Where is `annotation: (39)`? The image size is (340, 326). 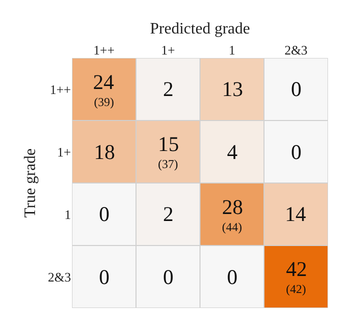
annotation: (39) is located at coordinates (104, 102).